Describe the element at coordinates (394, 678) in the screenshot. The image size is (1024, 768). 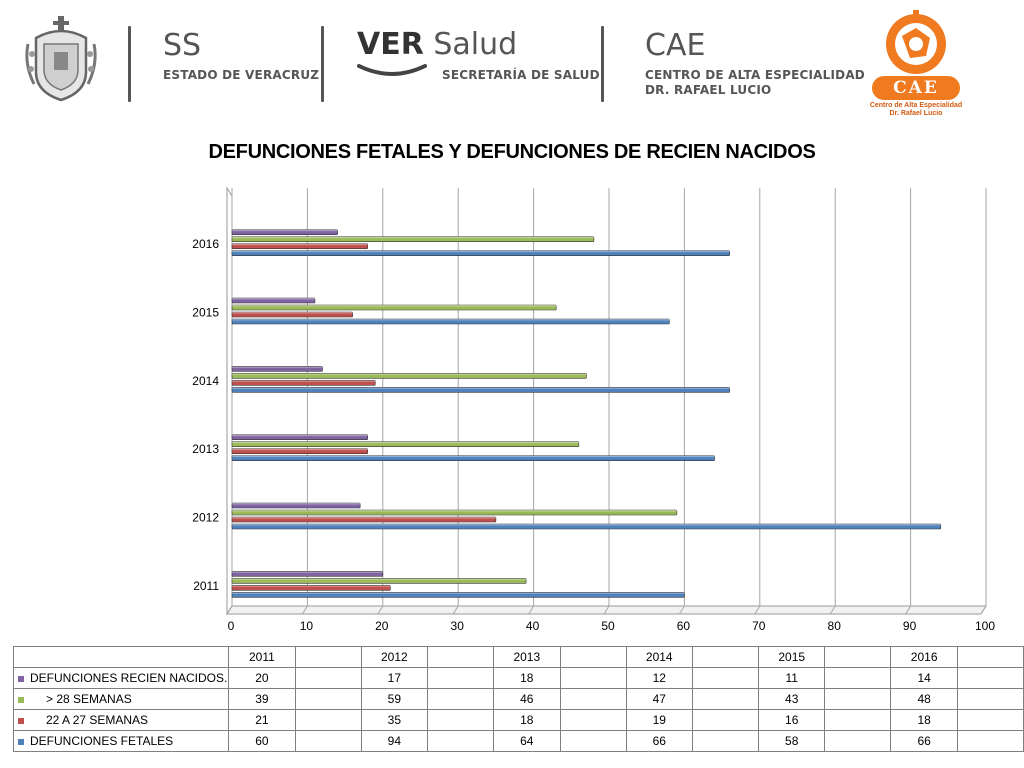
I see `table-value-cell: 17` at that location.